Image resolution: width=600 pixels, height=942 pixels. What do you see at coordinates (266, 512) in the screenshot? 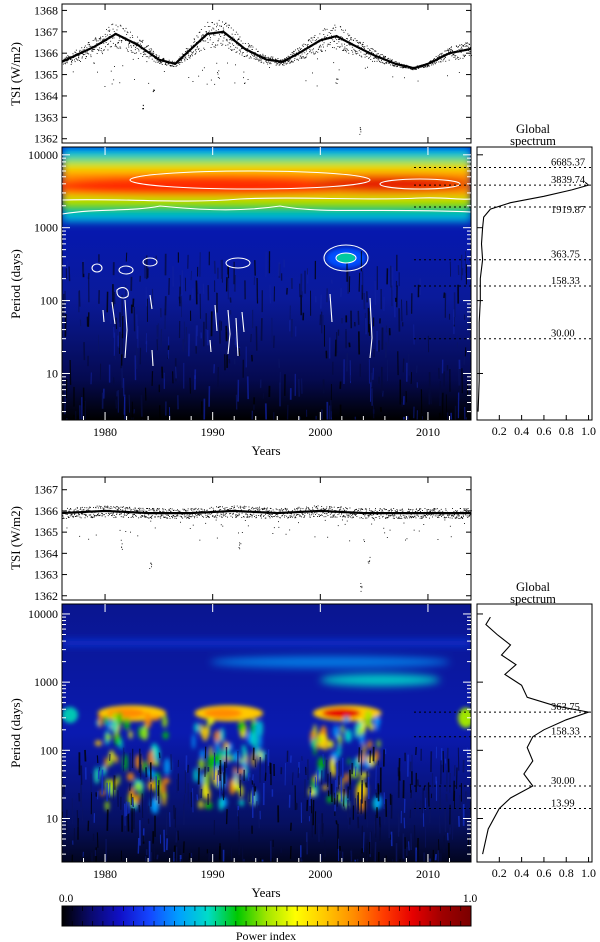
I see `tsi-trend-line` at bounding box center [266, 512].